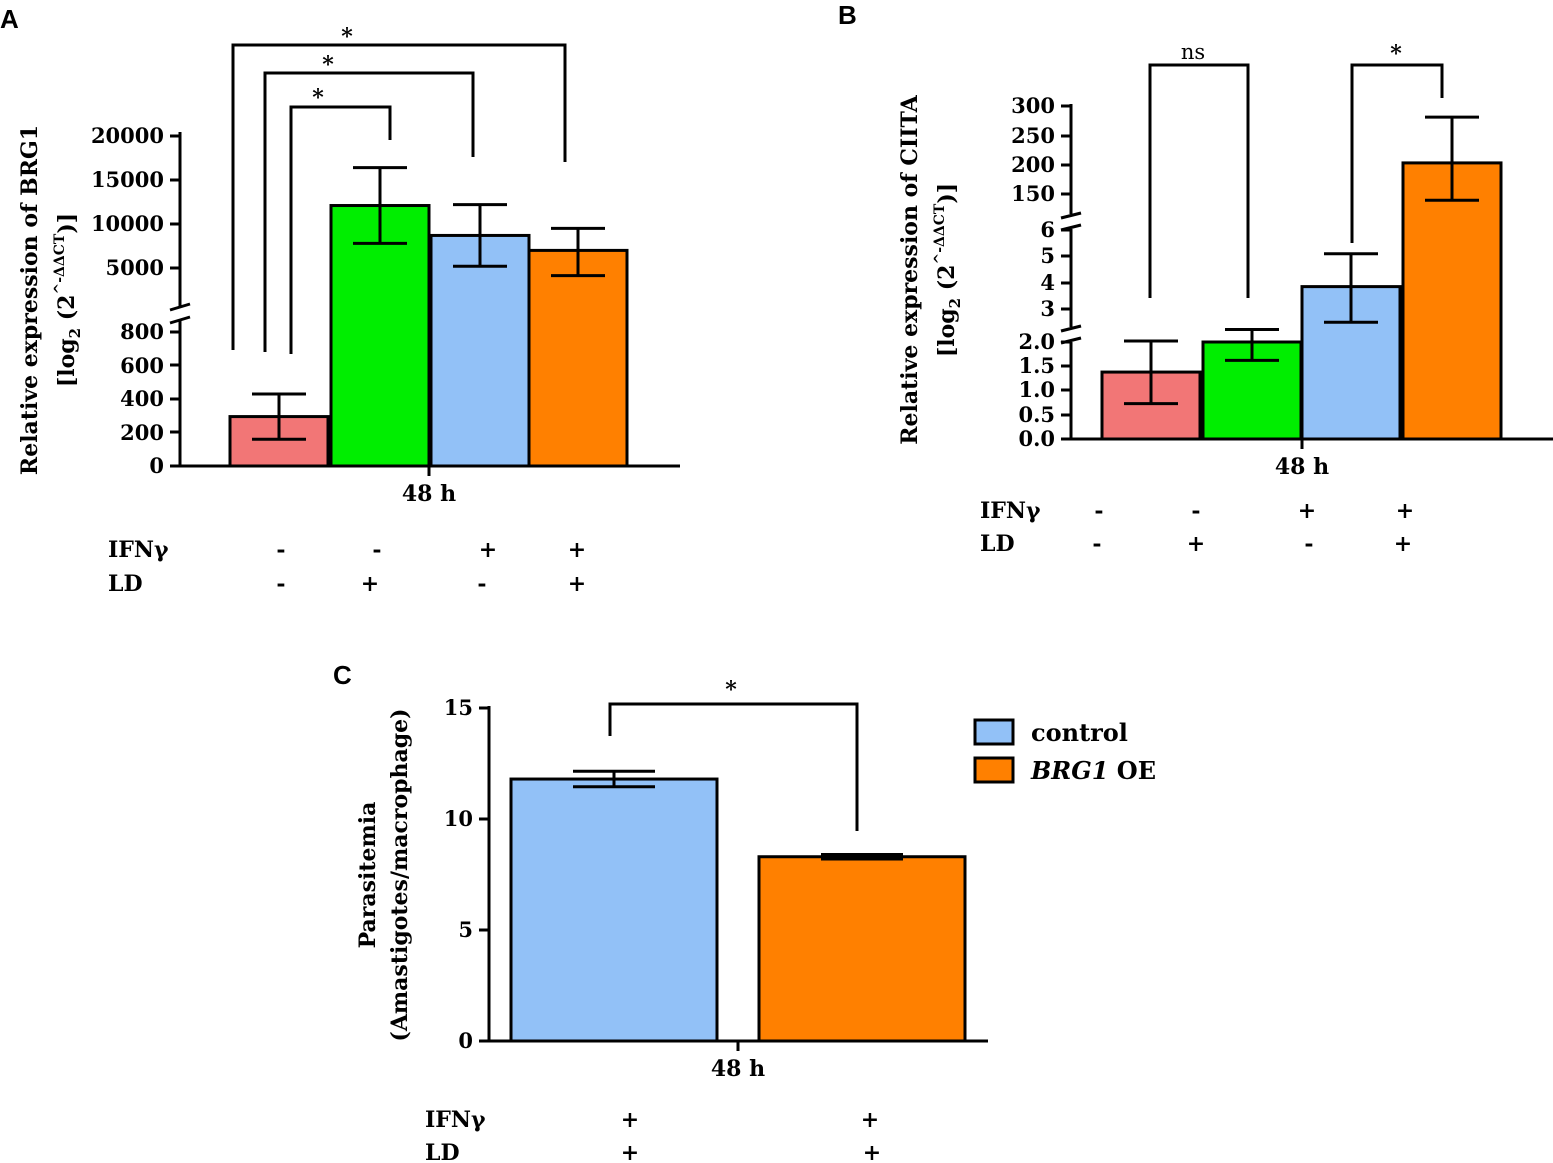 The image size is (1553, 1163). What do you see at coordinates (994, 732) in the screenshot?
I see `legend-swatch-control` at bounding box center [994, 732].